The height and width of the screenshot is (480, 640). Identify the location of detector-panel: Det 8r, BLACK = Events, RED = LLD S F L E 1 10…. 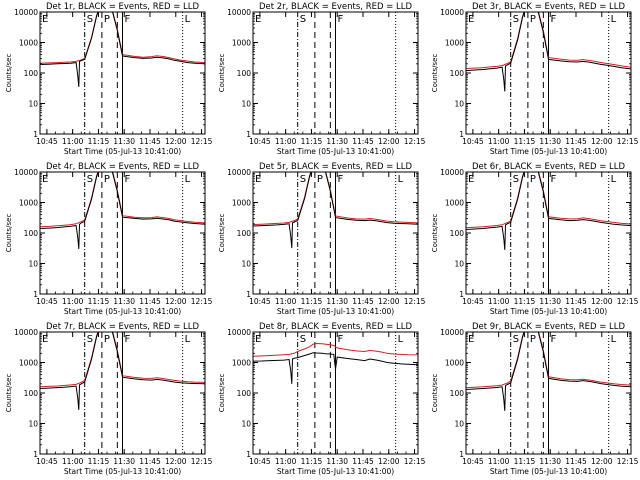
(319, 400).